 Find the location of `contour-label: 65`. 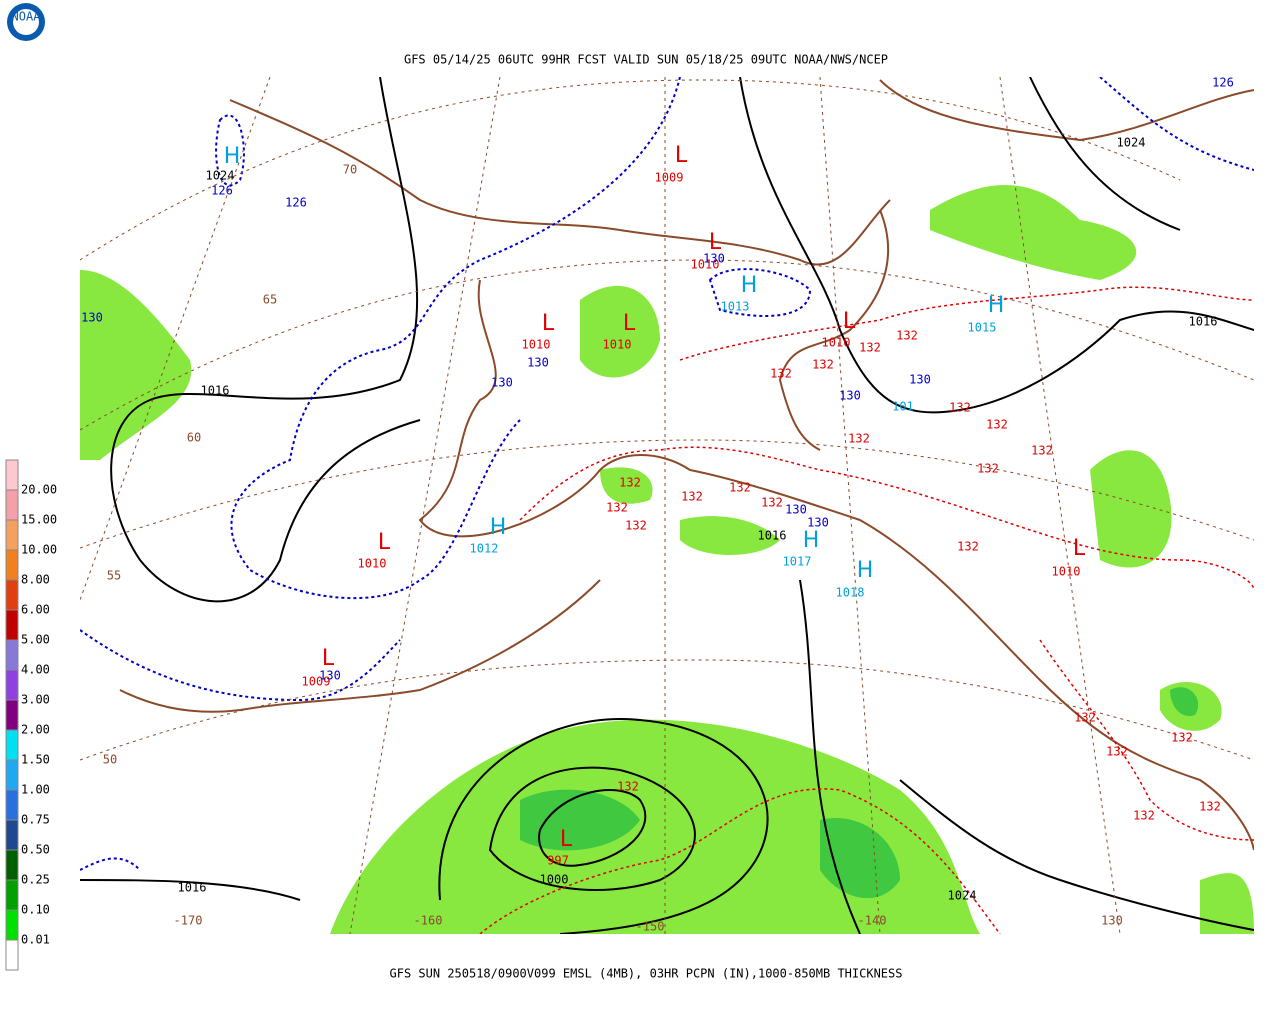

contour-label: 65 is located at coordinates (270, 300).